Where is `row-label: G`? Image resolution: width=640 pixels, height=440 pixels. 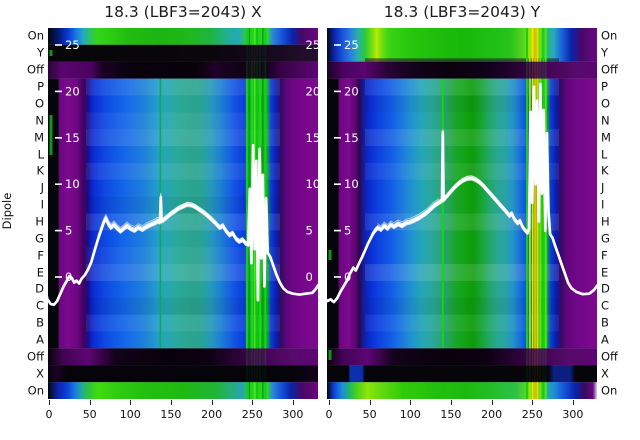 row-label: G is located at coordinates (605, 238).